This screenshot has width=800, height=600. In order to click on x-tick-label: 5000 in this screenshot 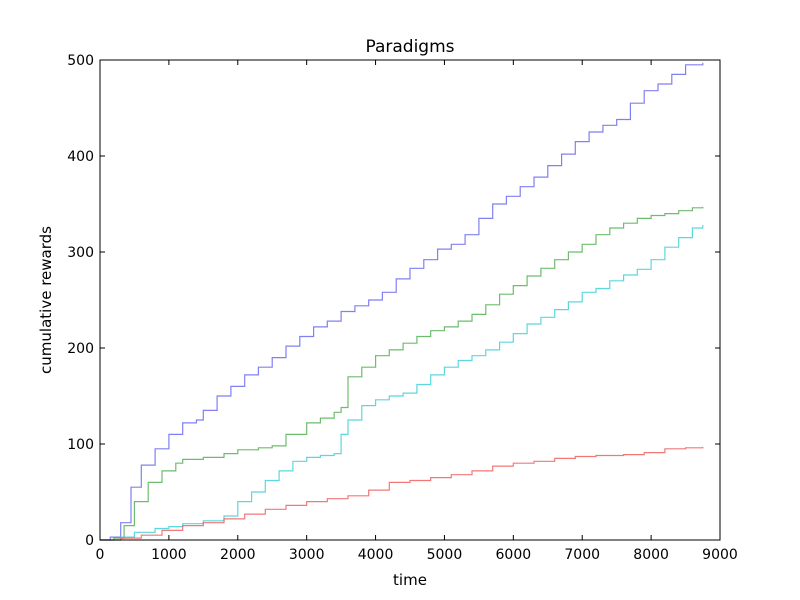, I will do `click(445, 555)`.